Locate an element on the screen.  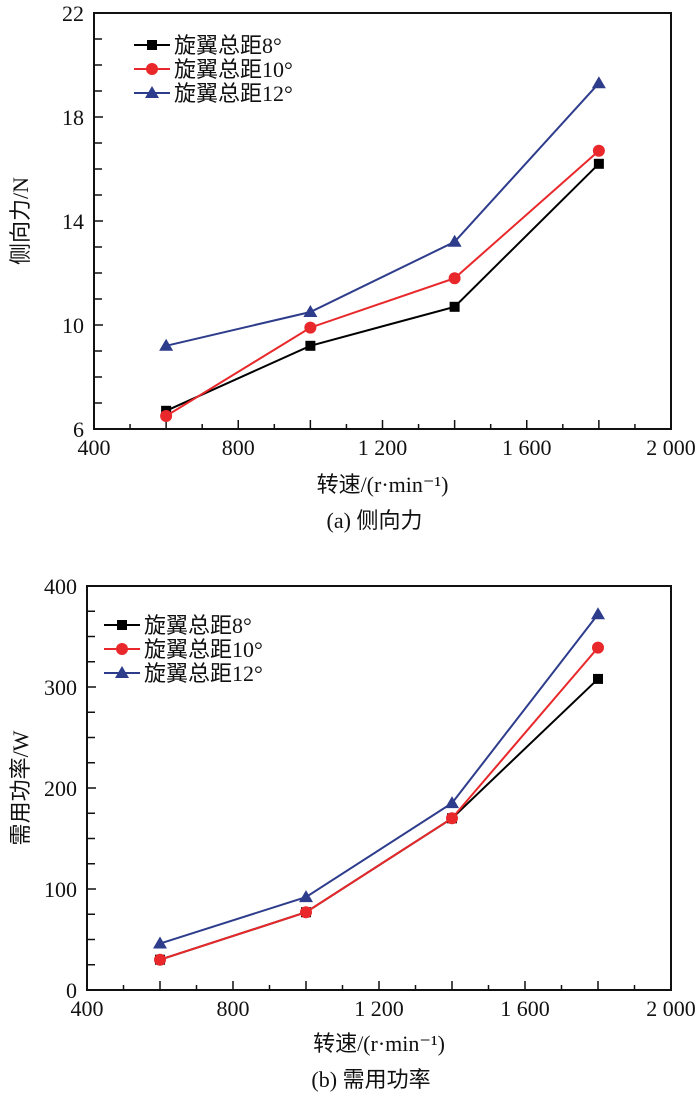
y-tick-label: 200 is located at coordinates (60, 788).